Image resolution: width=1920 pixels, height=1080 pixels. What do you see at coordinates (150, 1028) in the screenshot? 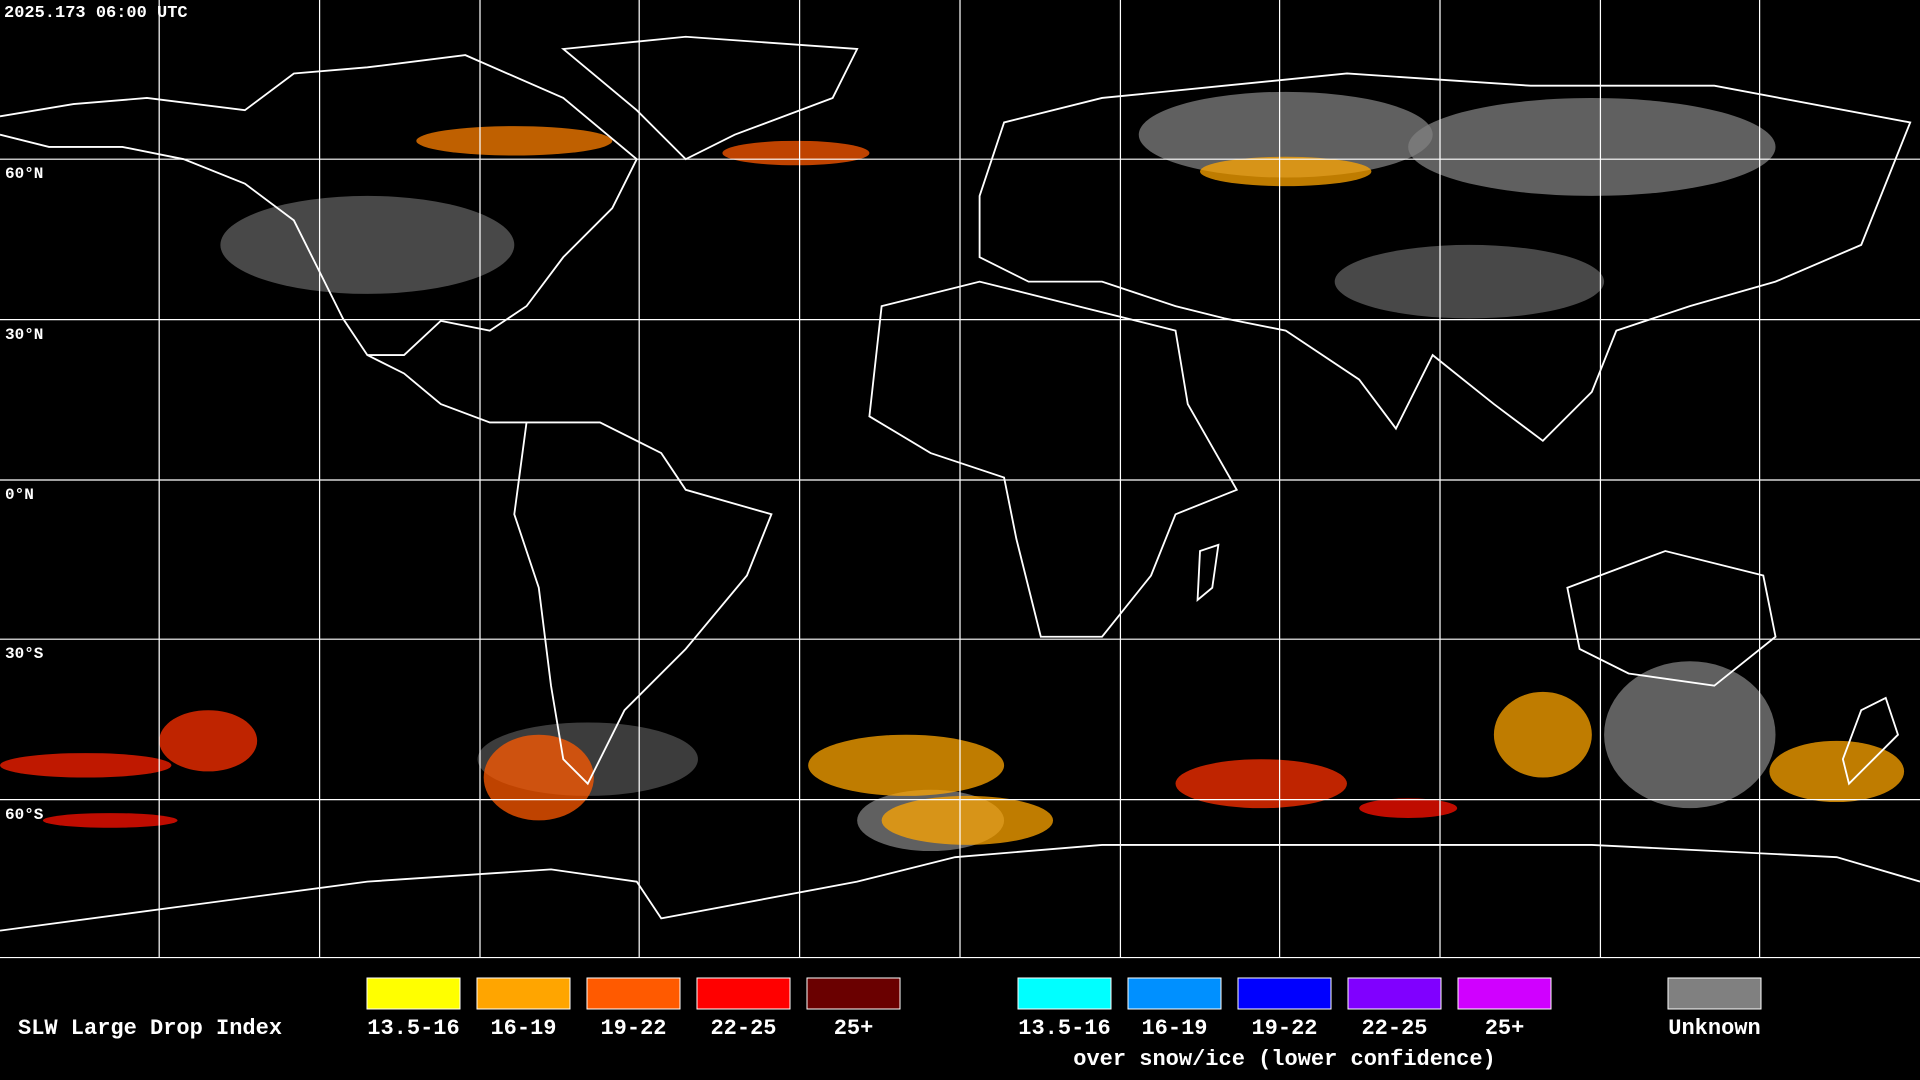
I see `legend-title: SLW Large Drop Index` at bounding box center [150, 1028].